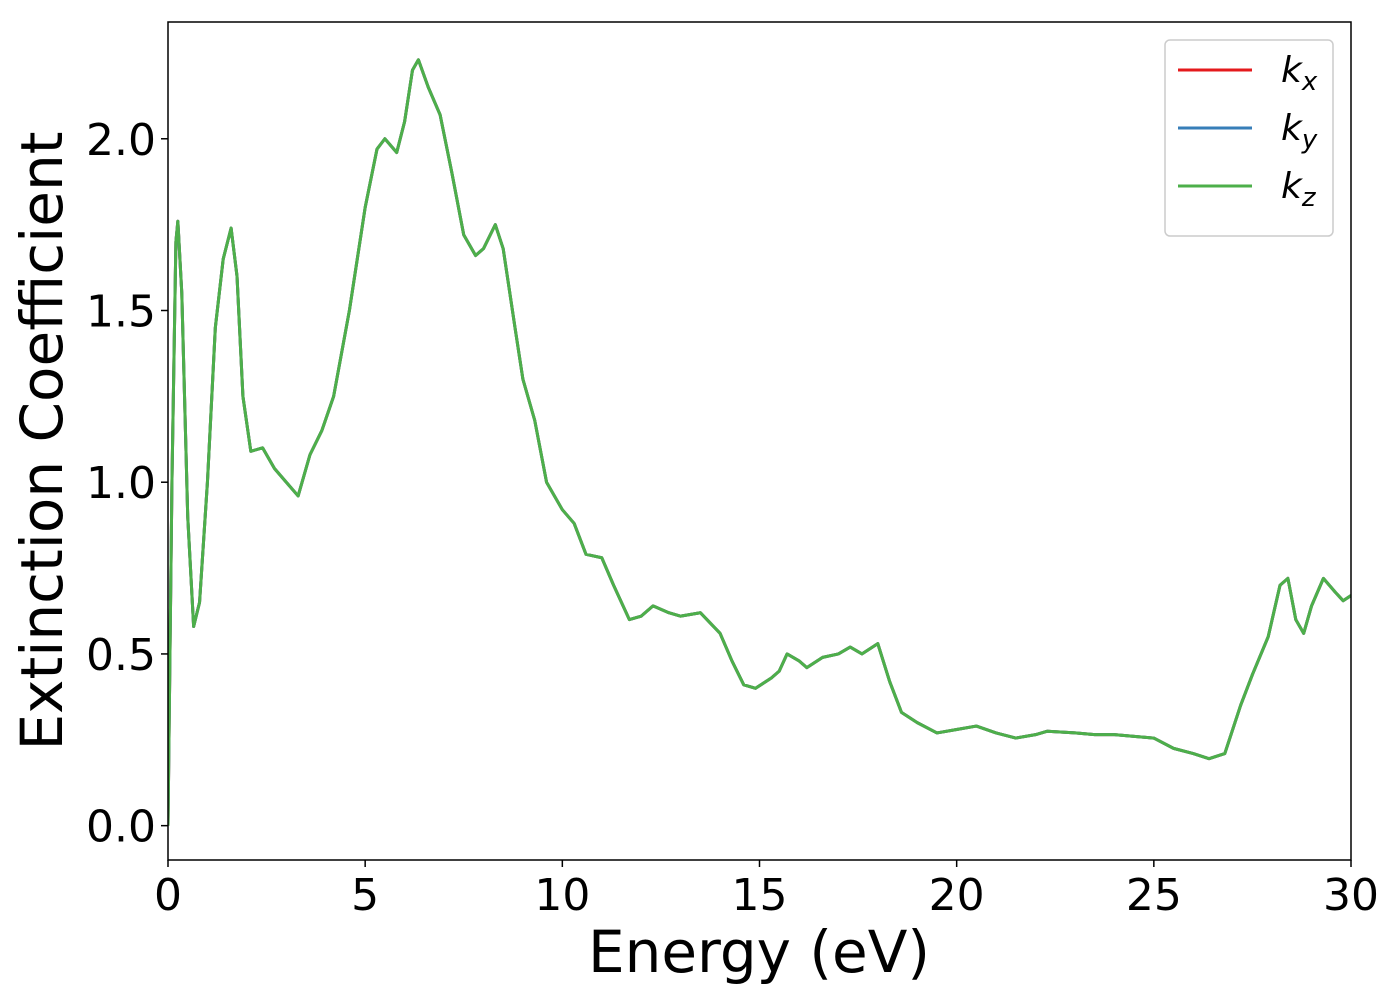 The image size is (1400, 1000). What do you see at coordinates (1351, 895) in the screenshot?
I see `x-tick-label: 30` at bounding box center [1351, 895].